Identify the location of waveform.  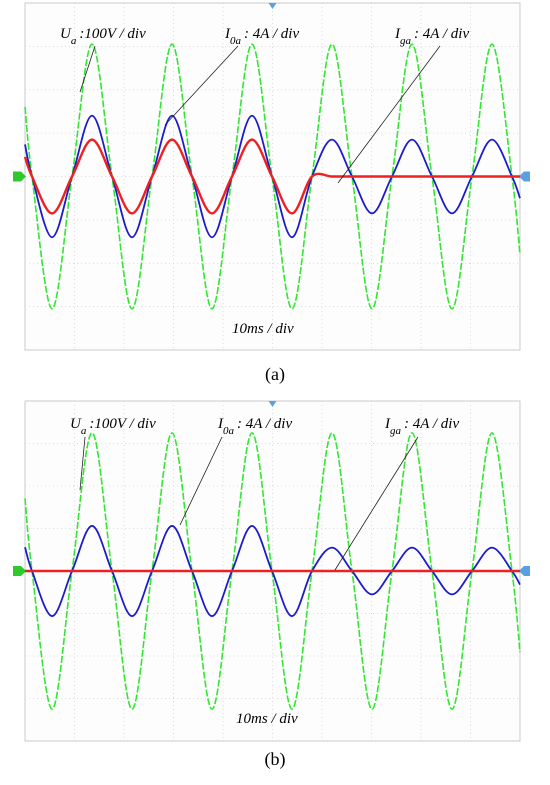
(271, 176).